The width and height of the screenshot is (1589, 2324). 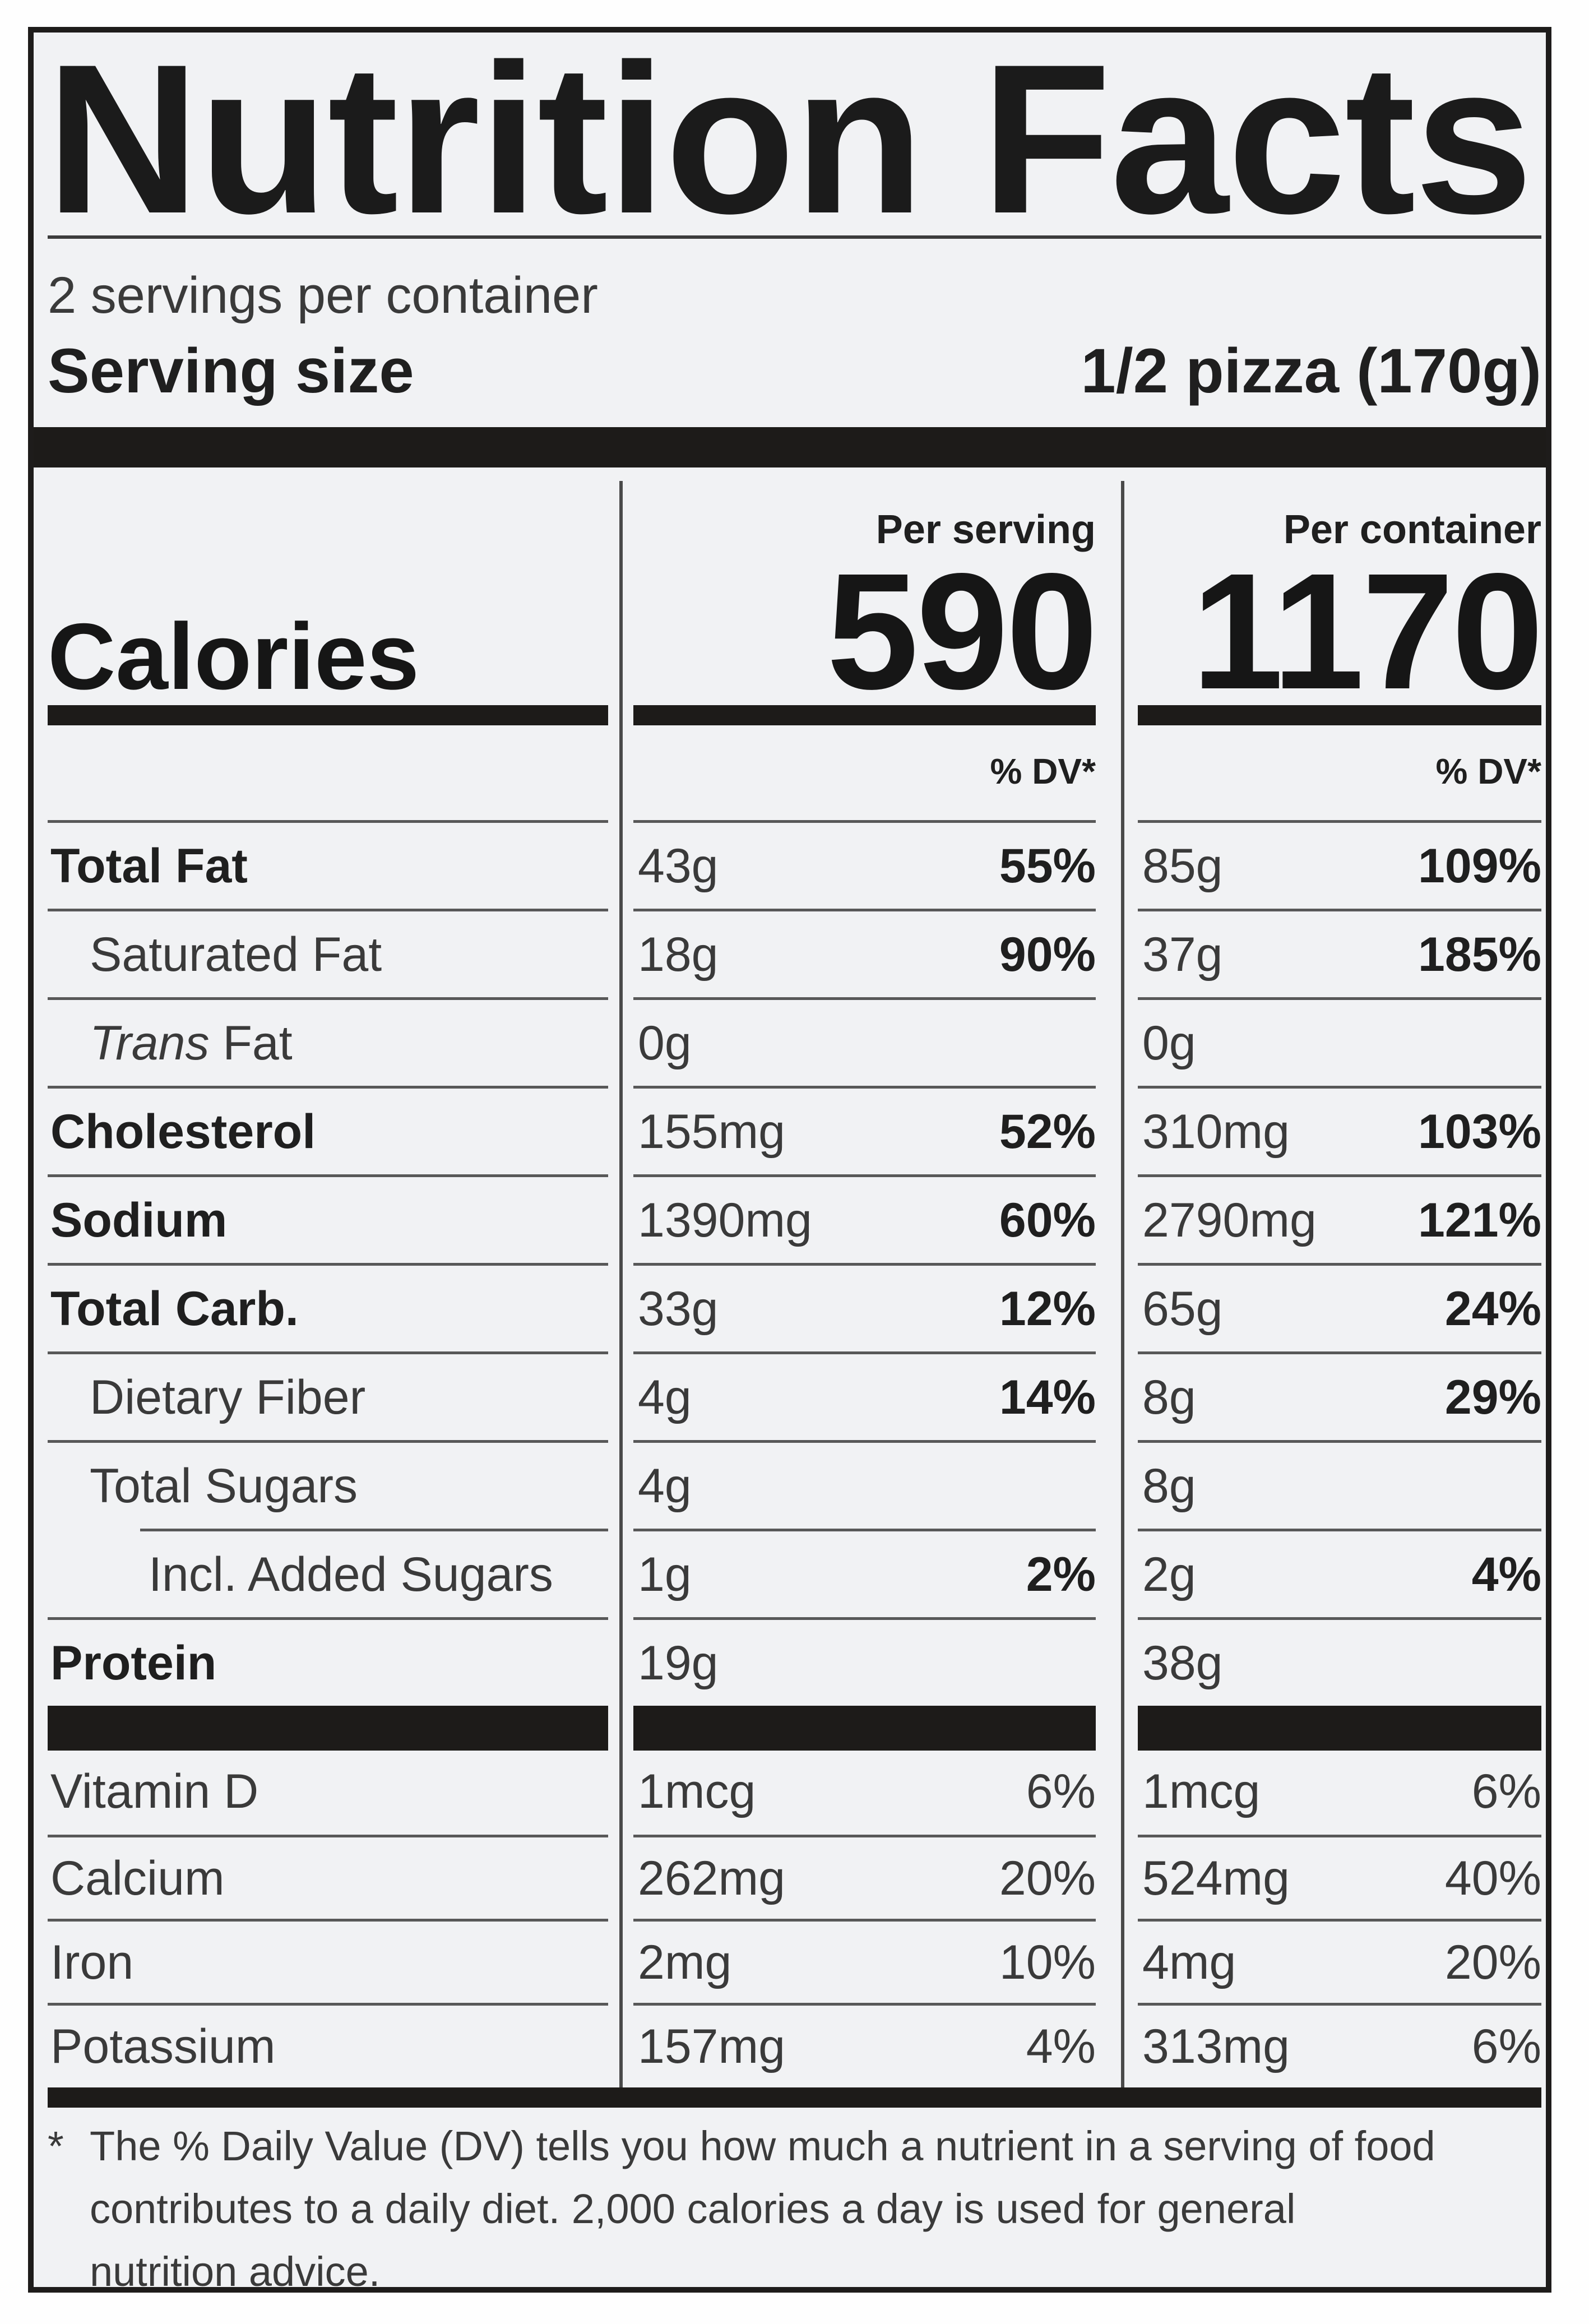 I want to click on nutrient-row-total-fat: Total Fat 43g 55% 85g 109%, so click(x=790, y=864).